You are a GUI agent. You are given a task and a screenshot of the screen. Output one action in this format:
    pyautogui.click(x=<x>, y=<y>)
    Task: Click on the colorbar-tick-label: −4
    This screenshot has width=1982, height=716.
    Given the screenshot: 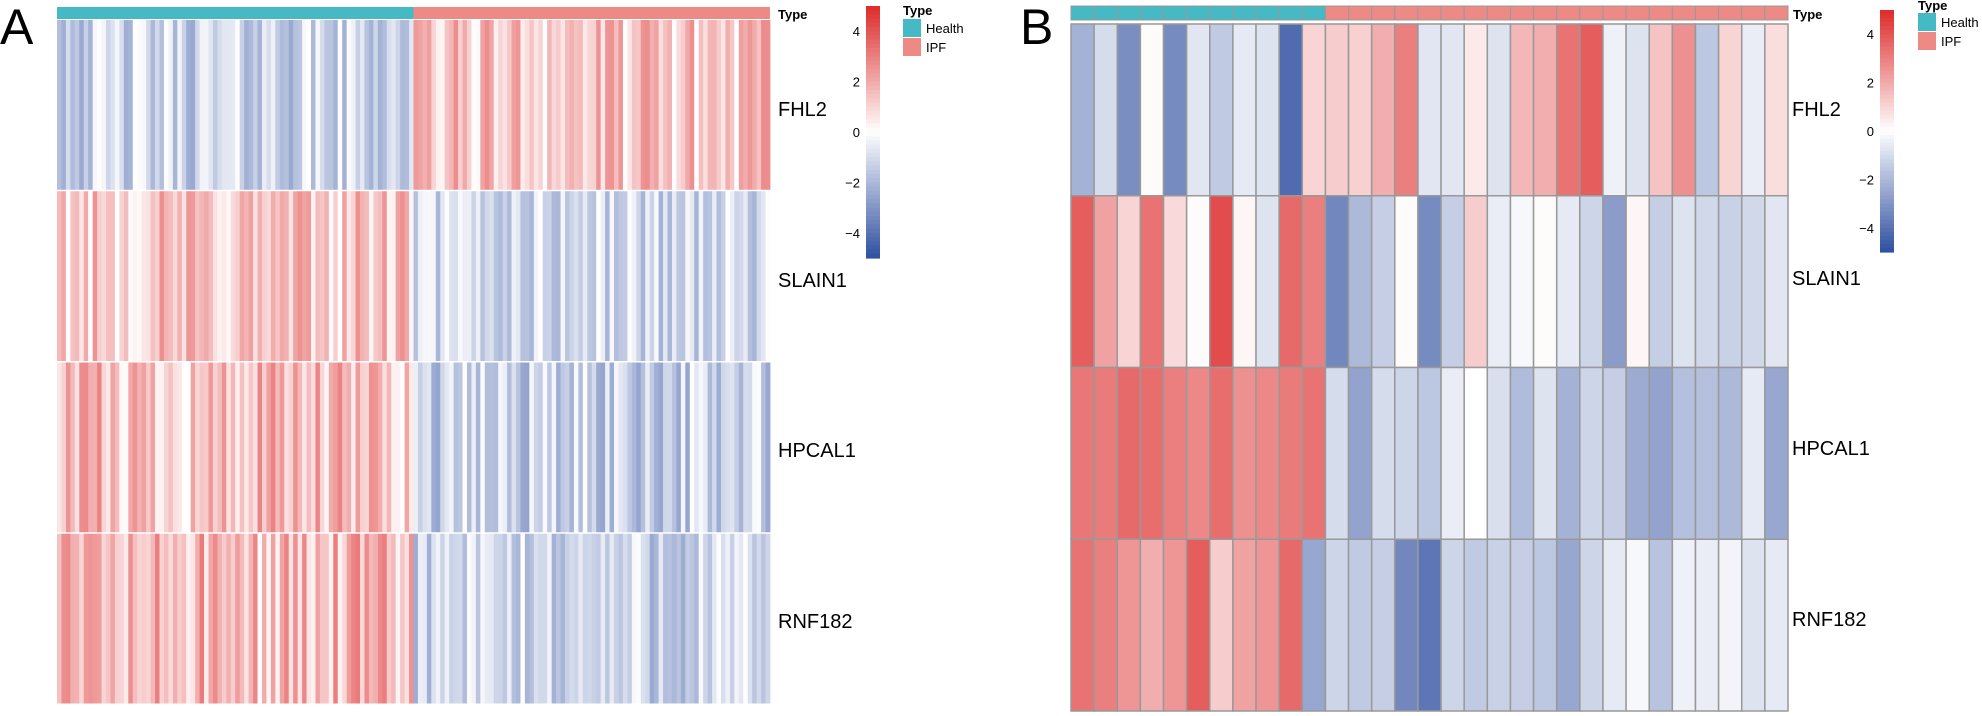 What is the action you would take?
    pyautogui.click(x=852, y=233)
    